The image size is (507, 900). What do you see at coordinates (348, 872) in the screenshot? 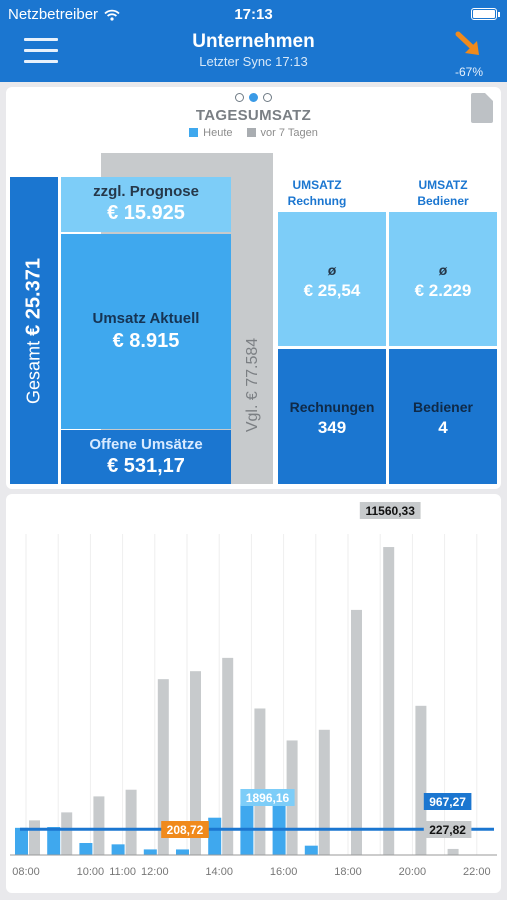
I see `x-tick-label: 18:00` at bounding box center [348, 872].